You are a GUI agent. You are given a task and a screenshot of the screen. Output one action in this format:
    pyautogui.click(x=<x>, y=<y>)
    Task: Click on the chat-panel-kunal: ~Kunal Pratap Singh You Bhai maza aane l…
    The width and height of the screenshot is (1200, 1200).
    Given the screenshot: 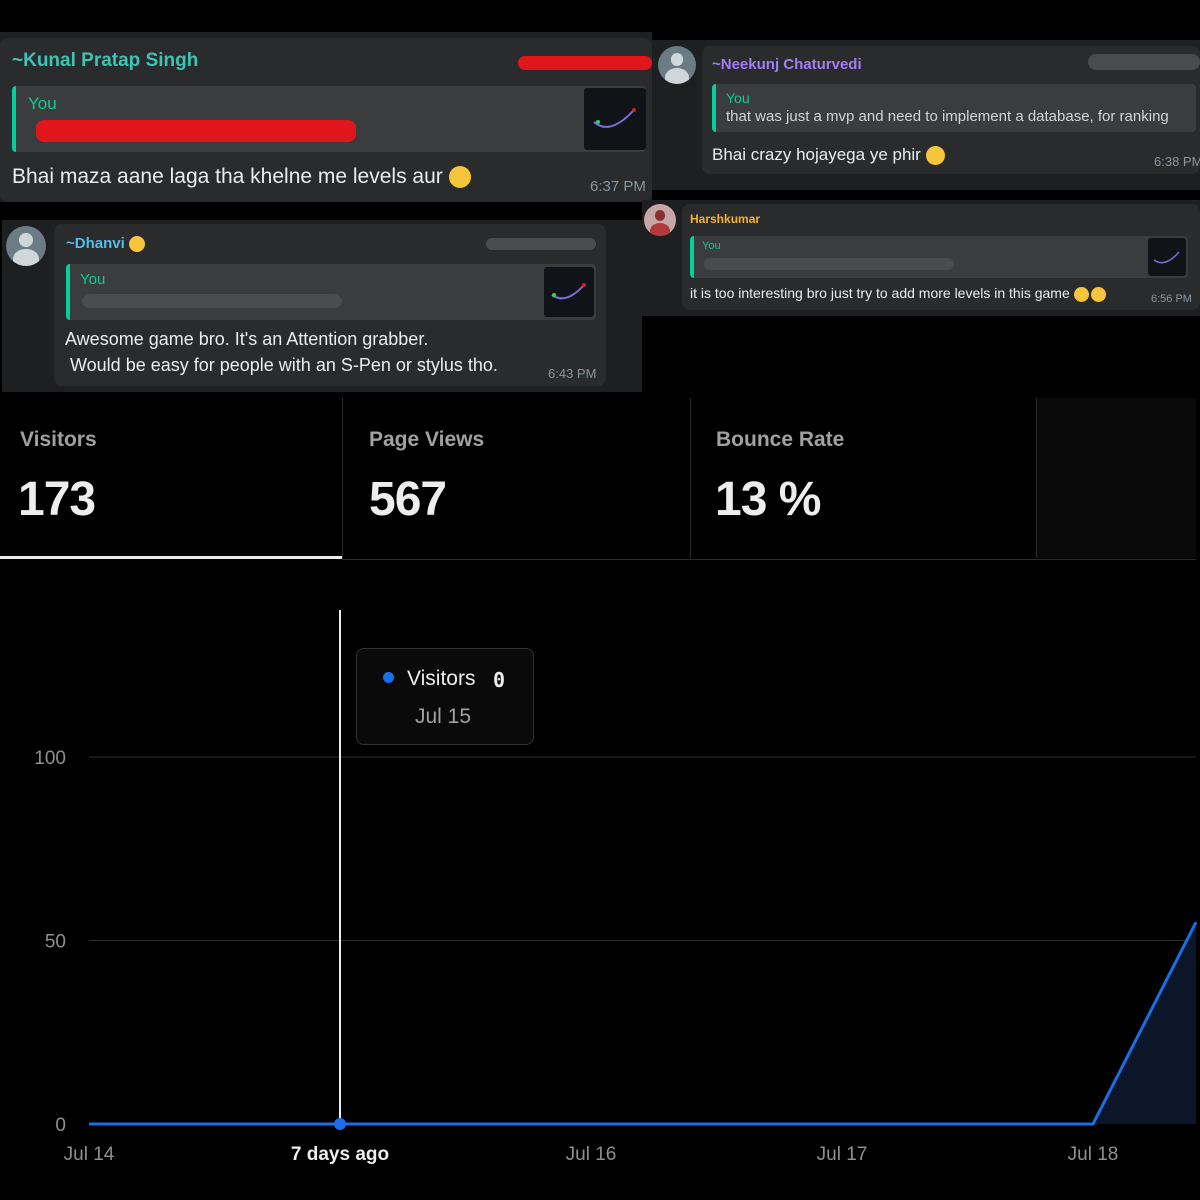 What is the action you would take?
    pyautogui.click(x=326, y=117)
    